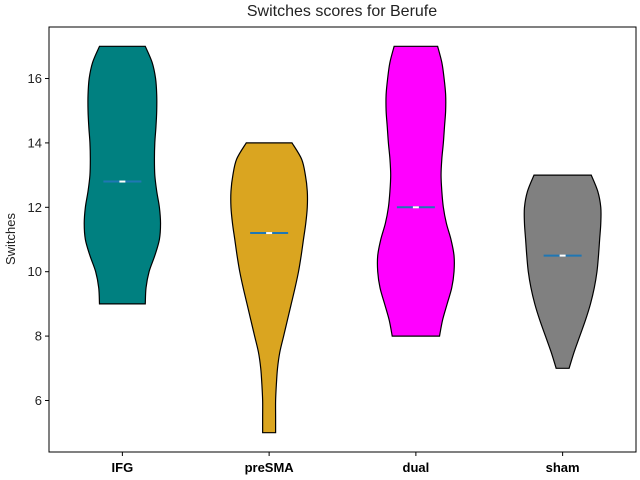 Image resolution: width=640 pixels, height=480 pixels. I want to click on x-tick-label-sham: sham, so click(563, 467).